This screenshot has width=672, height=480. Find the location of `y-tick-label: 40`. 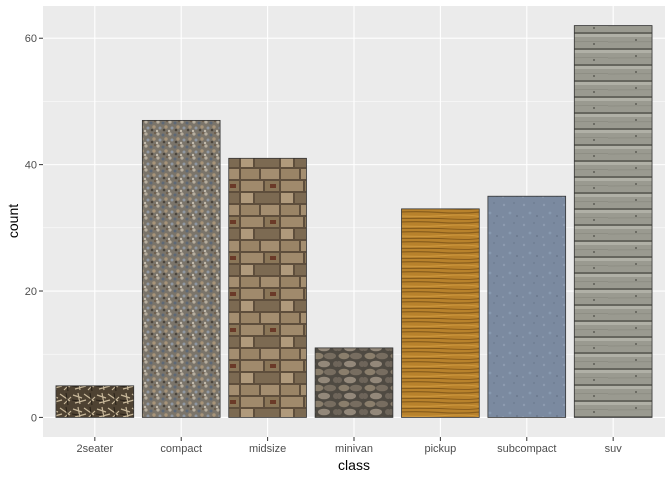

y-tick-label: 40 is located at coordinates (31, 166).